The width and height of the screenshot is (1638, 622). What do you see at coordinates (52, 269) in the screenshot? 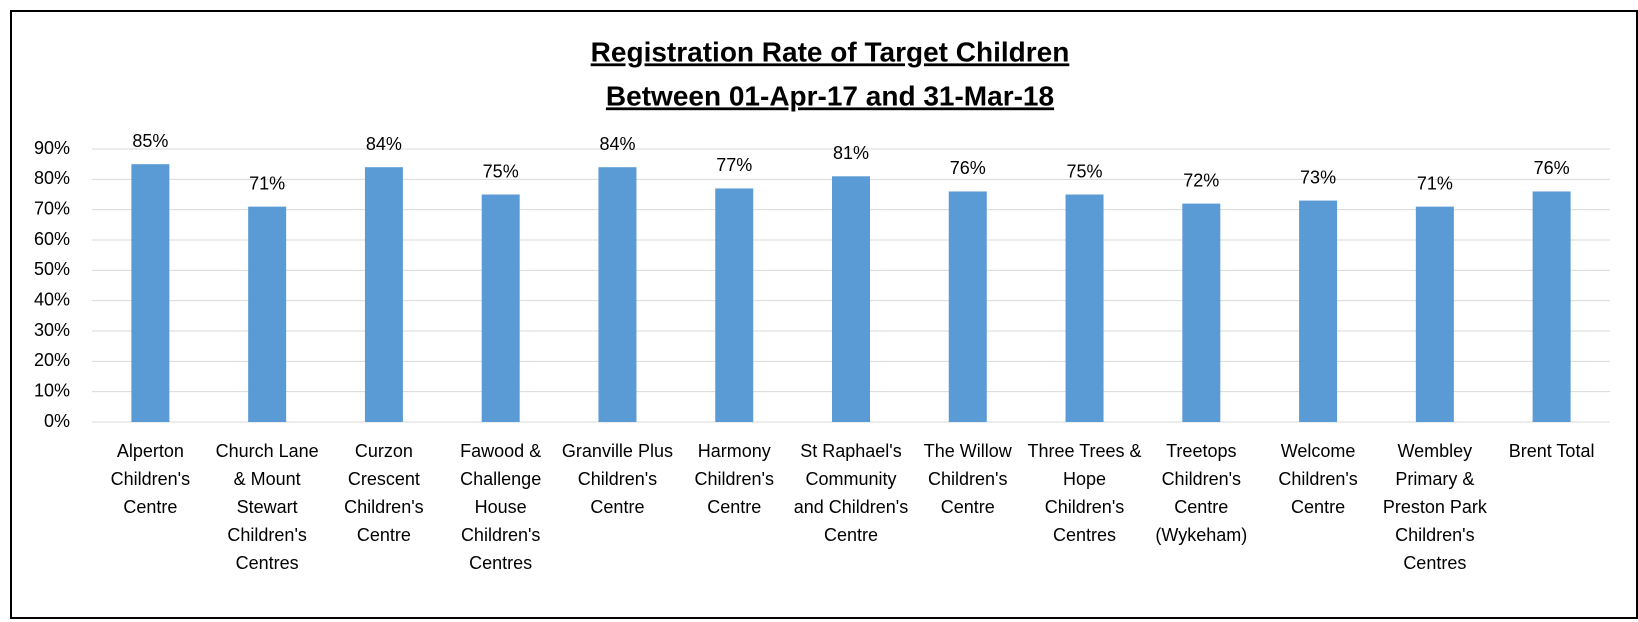
I see `y-tick-label: 50%` at bounding box center [52, 269].